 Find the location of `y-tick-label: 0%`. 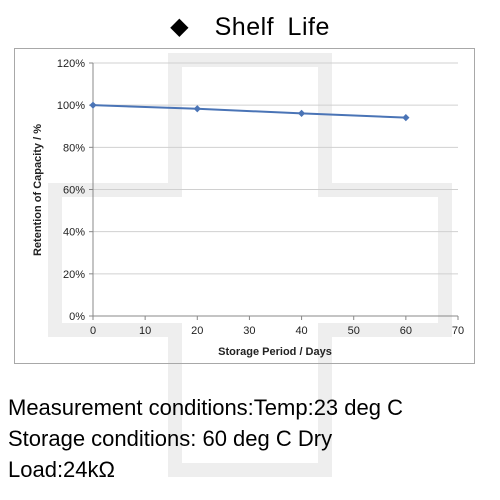

y-tick-label: 0% is located at coordinates (77, 317).